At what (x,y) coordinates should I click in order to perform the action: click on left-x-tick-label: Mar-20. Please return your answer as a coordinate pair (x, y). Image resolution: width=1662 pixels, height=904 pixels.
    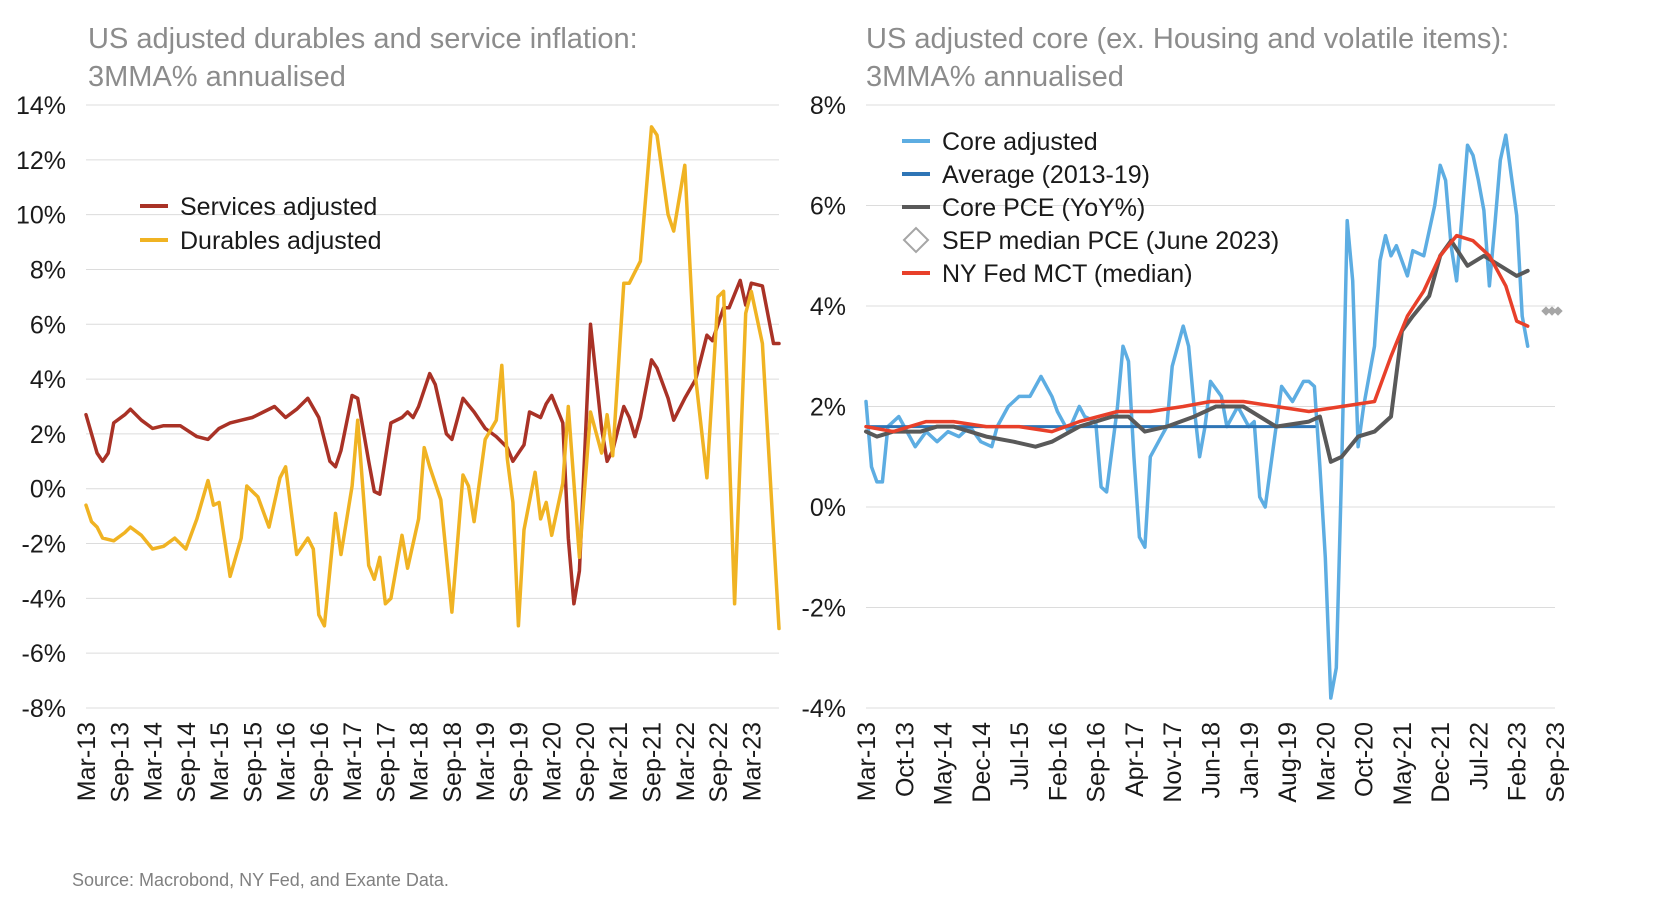
    Looking at the image, I should click on (553, 761).